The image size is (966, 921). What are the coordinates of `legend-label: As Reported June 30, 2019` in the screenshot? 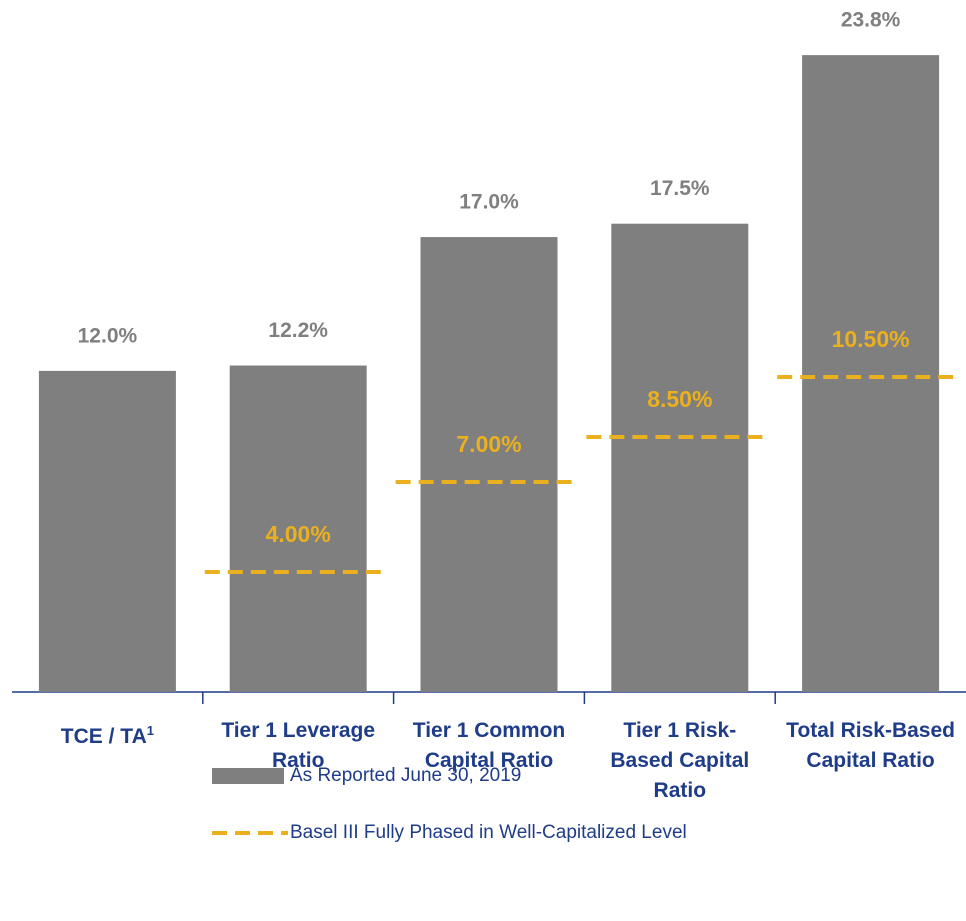 It's located at (406, 775).